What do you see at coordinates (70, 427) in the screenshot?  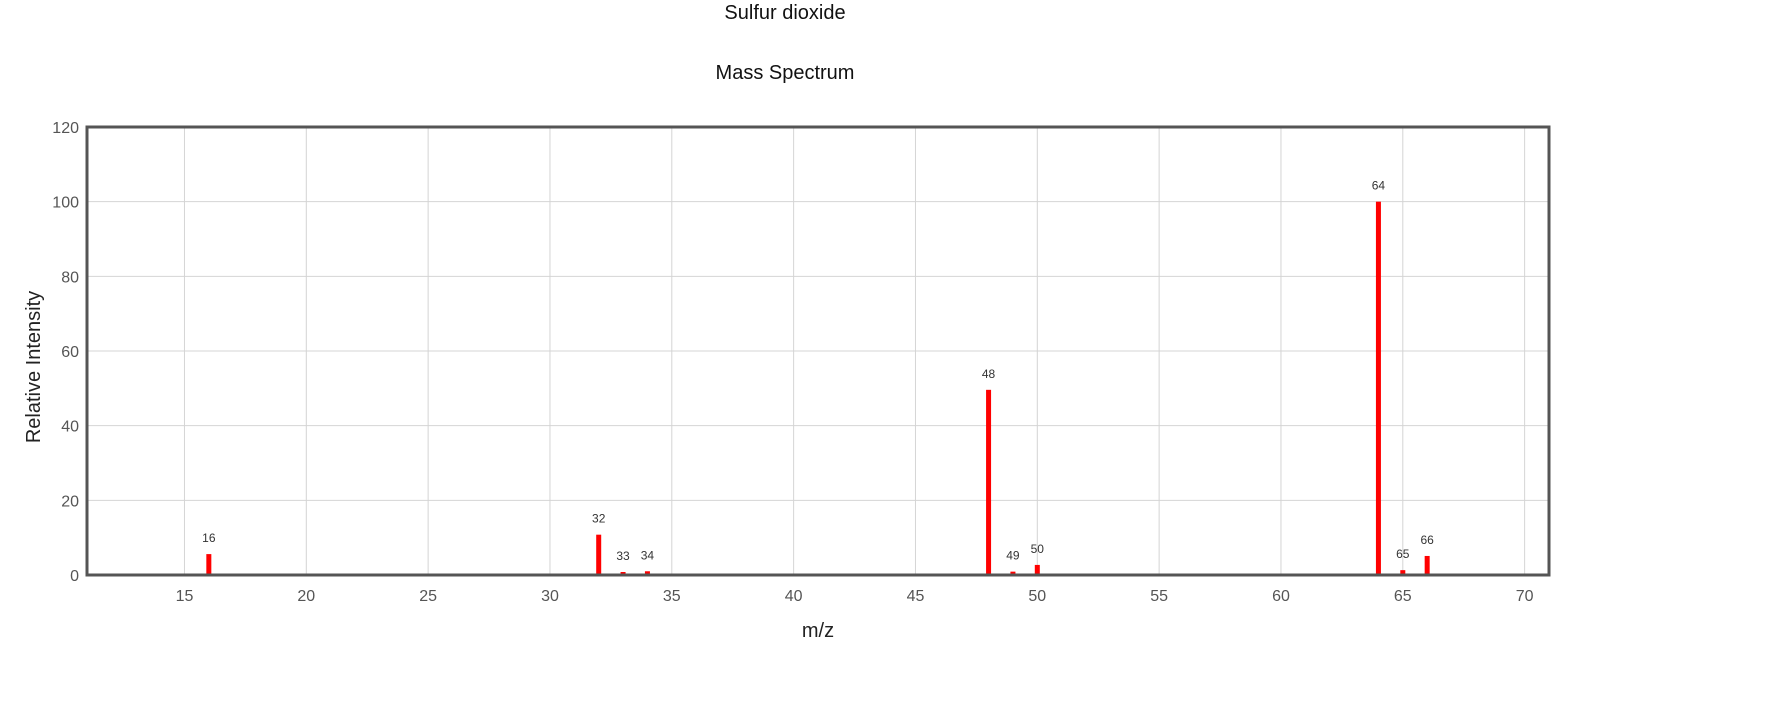 I see `y-tick-label: 40` at bounding box center [70, 427].